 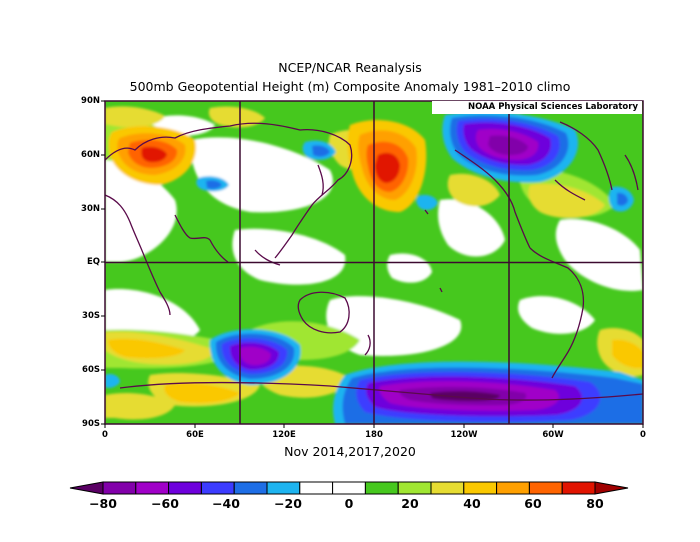 I want to click on lon-label: 120E, so click(x=284, y=435).